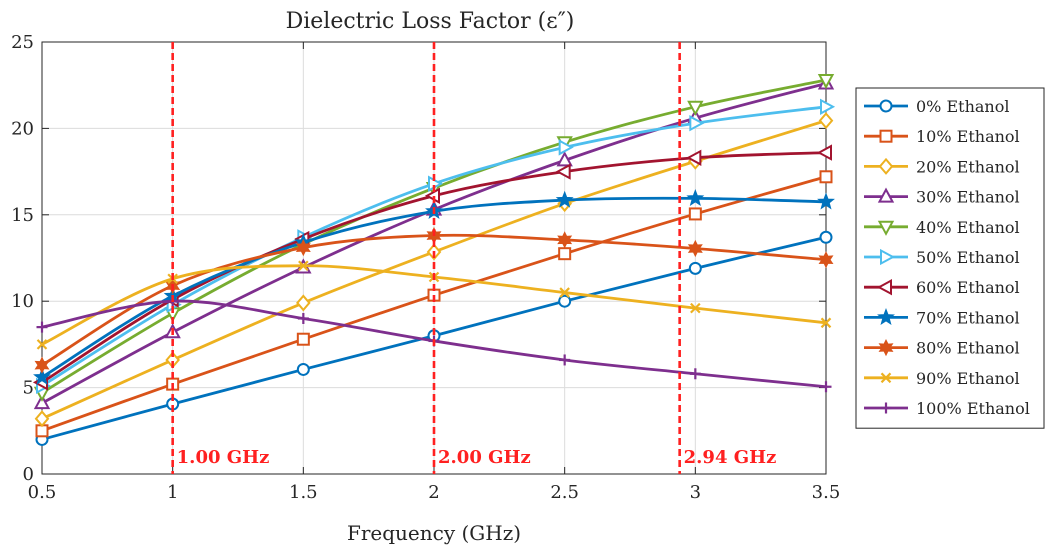  Describe the element at coordinates (172, 492) in the screenshot. I see `x-tick-label: 1` at that location.